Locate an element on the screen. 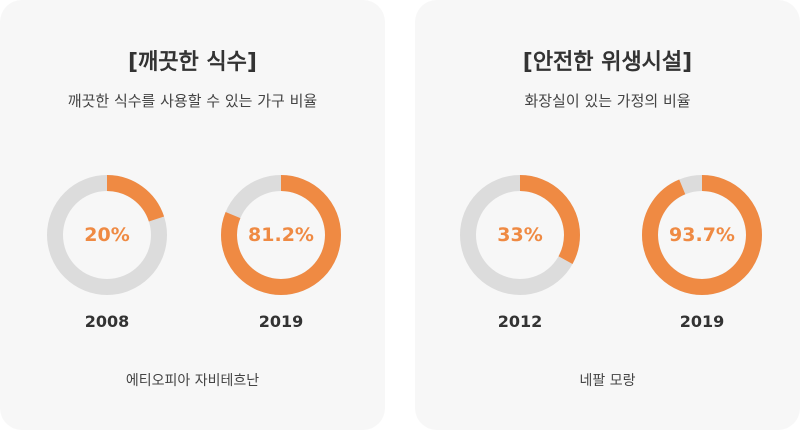 This screenshot has height=430, width=800. donut-percent-label: 93.7% is located at coordinates (702, 235).